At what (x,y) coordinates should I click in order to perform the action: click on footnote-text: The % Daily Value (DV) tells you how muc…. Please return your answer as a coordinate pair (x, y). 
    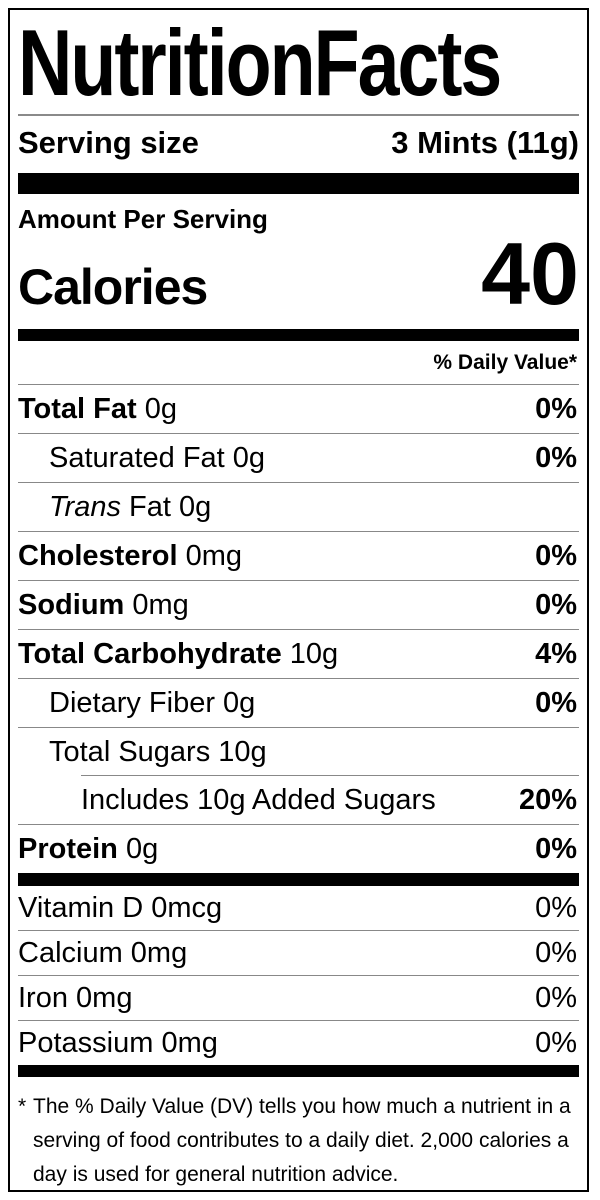
    Looking at the image, I should click on (302, 1140).